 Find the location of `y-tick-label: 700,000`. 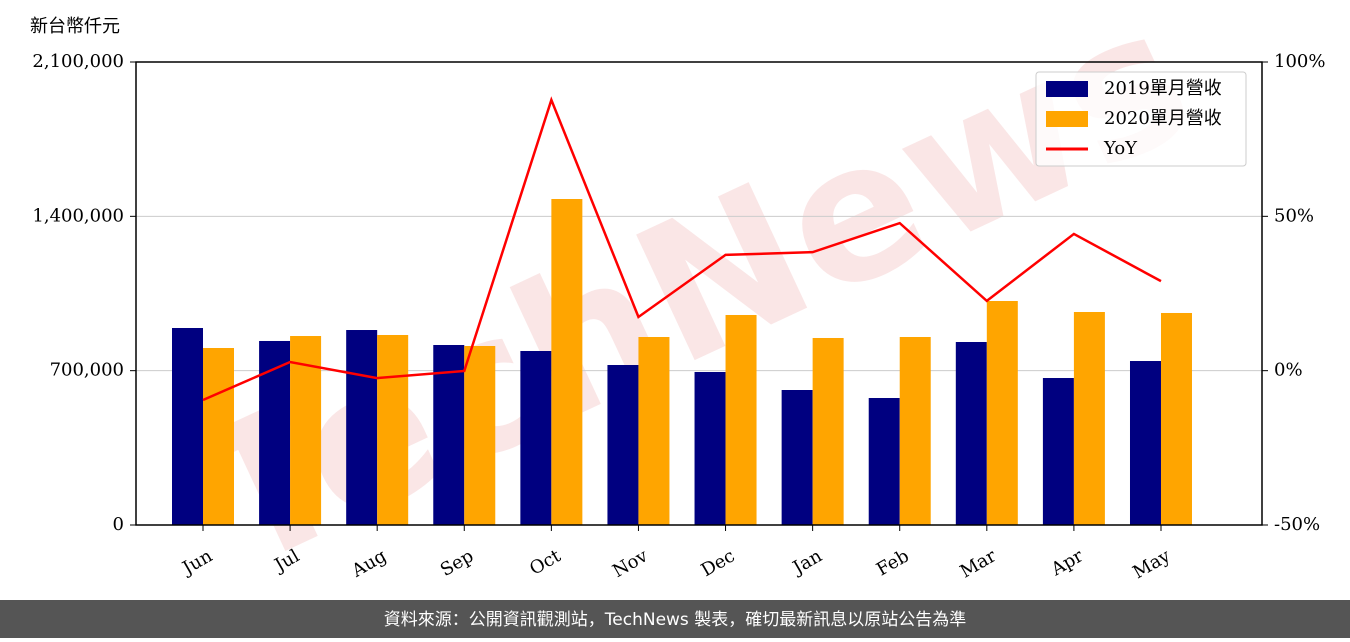

y-tick-label: 700,000 is located at coordinates (87, 370).